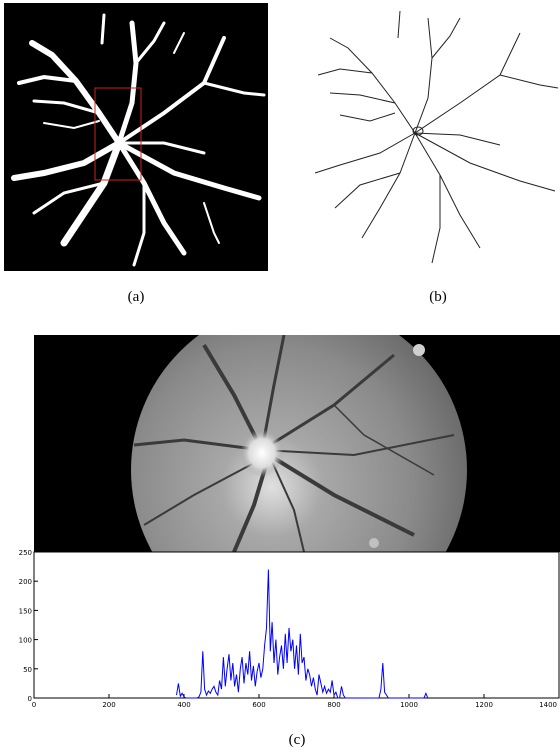 The image size is (560, 756). What do you see at coordinates (25, 582) in the screenshot?
I see `y-tick-label: 200` at bounding box center [25, 582].